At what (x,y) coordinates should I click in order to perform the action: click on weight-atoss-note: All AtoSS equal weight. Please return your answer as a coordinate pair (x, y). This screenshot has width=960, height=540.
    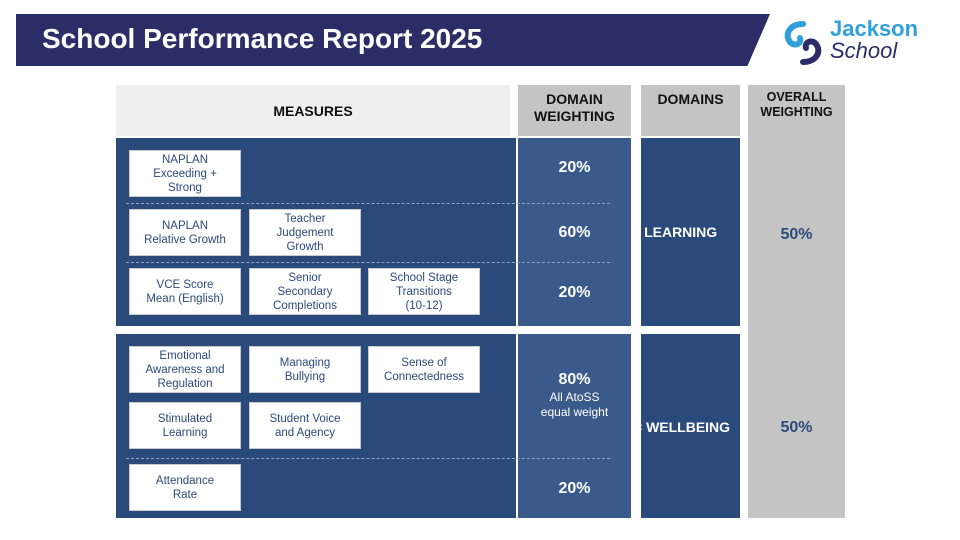
    Looking at the image, I should click on (574, 404).